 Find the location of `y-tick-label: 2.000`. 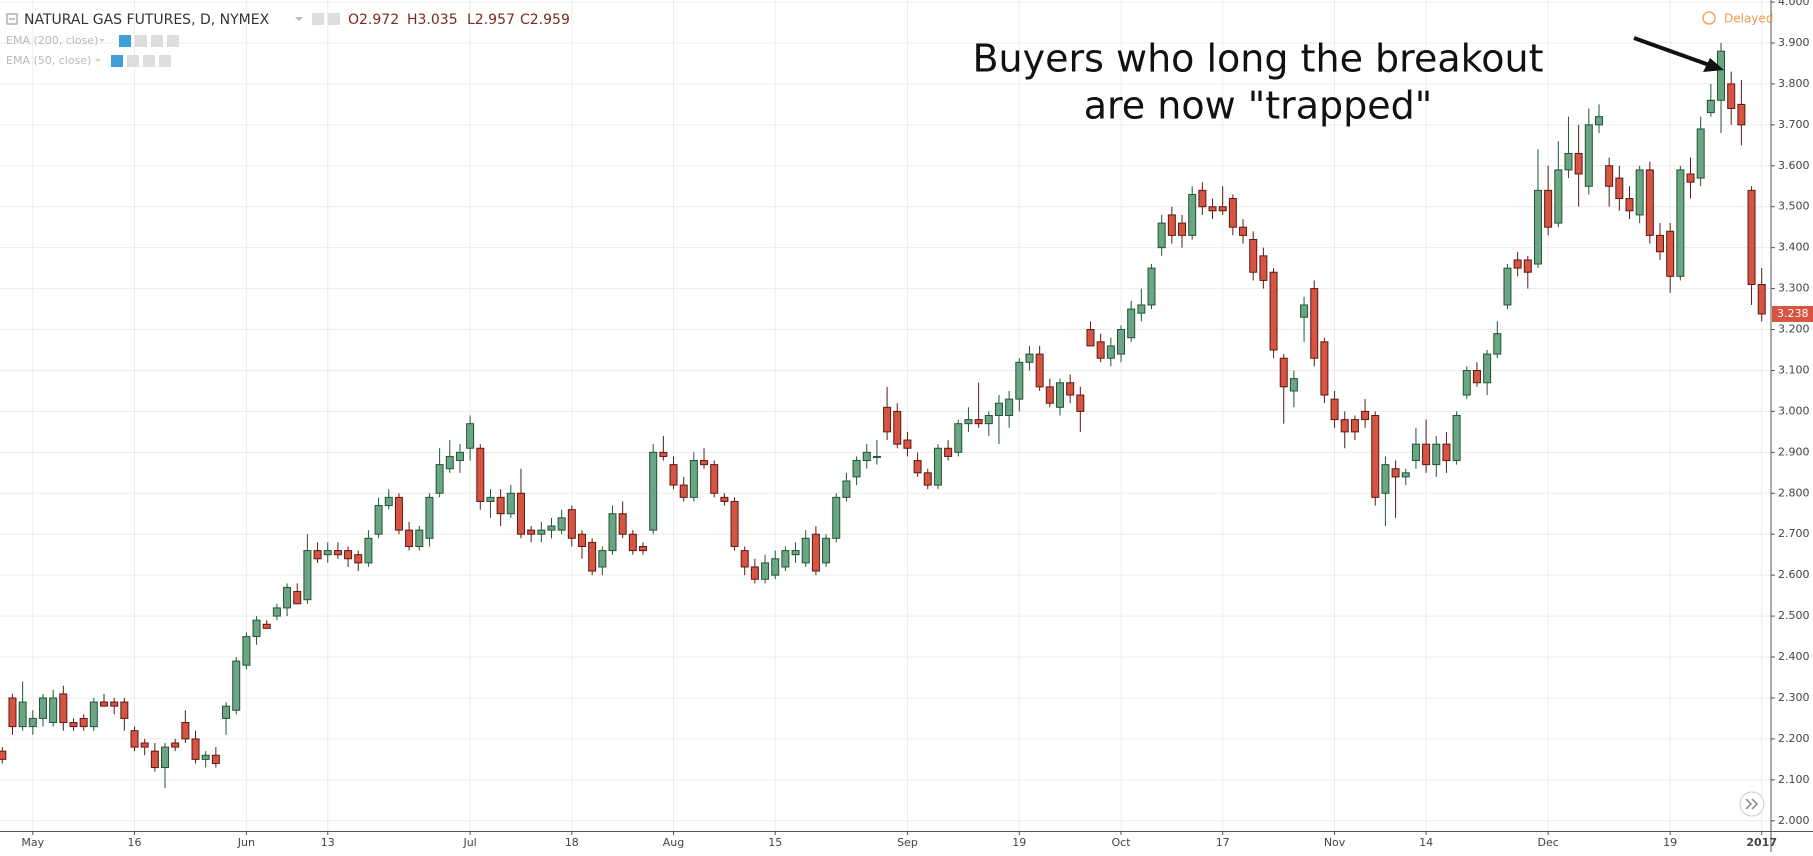

y-tick-label: 2.000 is located at coordinates (1794, 820).